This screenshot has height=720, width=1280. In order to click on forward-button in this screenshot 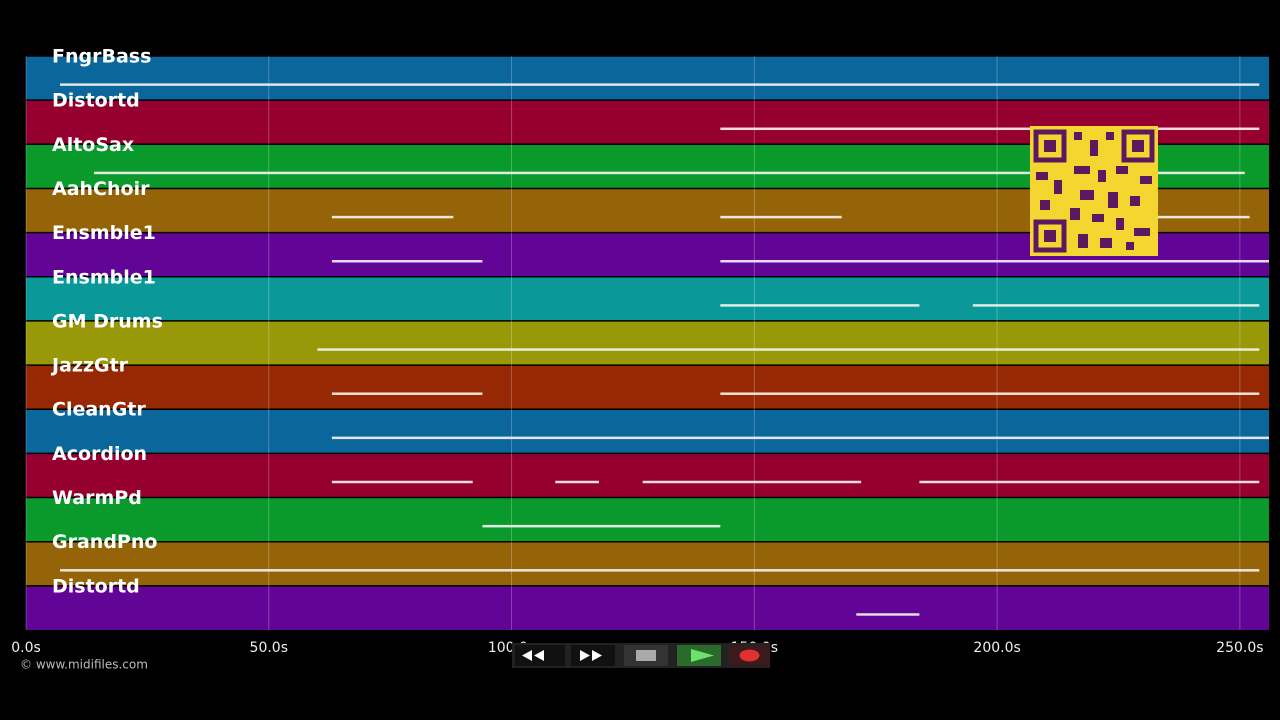, I will do `click(593, 655)`.